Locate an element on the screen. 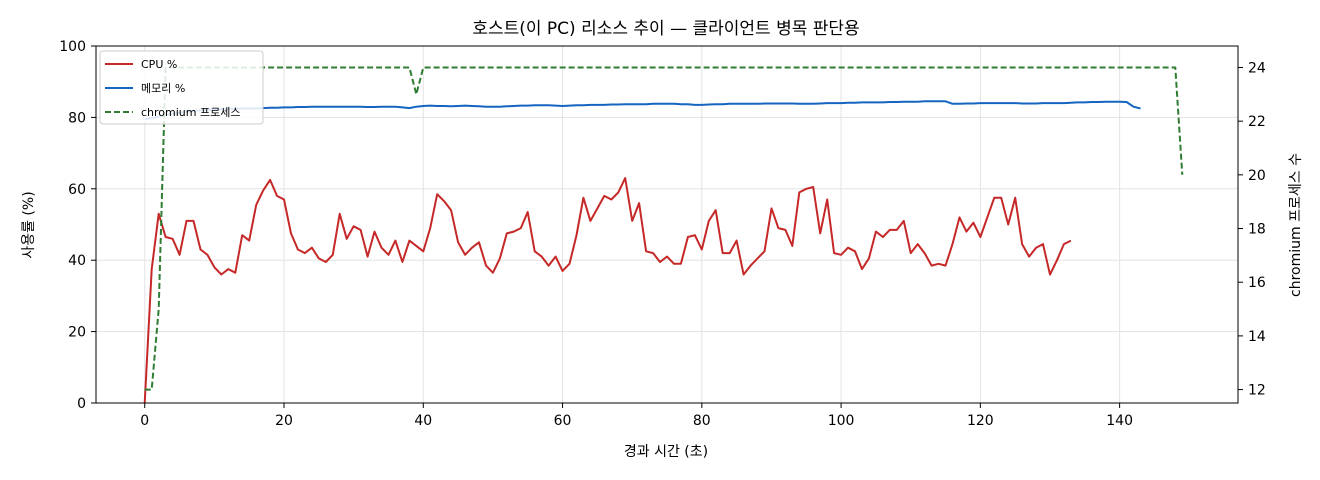 The height and width of the screenshot is (480, 1320). y-tick-label: 80 is located at coordinates (77, 118).